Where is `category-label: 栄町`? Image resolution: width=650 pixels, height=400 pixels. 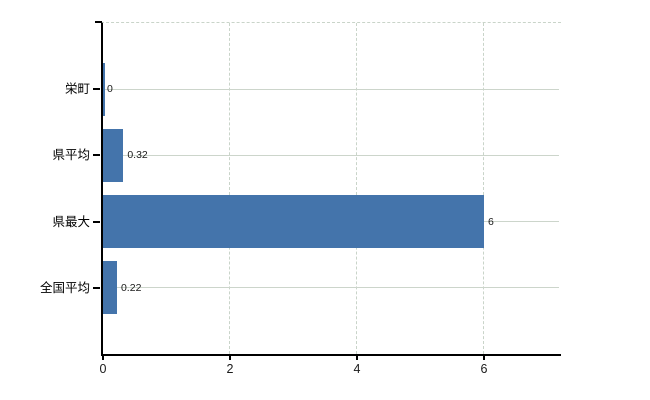
category-label: 栄町 is located at coordinates (77, 88).